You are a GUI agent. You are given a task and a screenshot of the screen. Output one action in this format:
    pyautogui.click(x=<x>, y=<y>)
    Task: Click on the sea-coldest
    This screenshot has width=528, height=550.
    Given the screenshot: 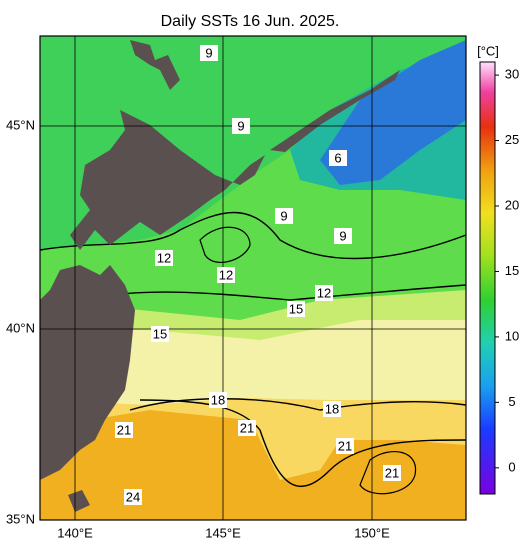 What is the action you would take?
    pyautogui.click(x=393, y=112)
    